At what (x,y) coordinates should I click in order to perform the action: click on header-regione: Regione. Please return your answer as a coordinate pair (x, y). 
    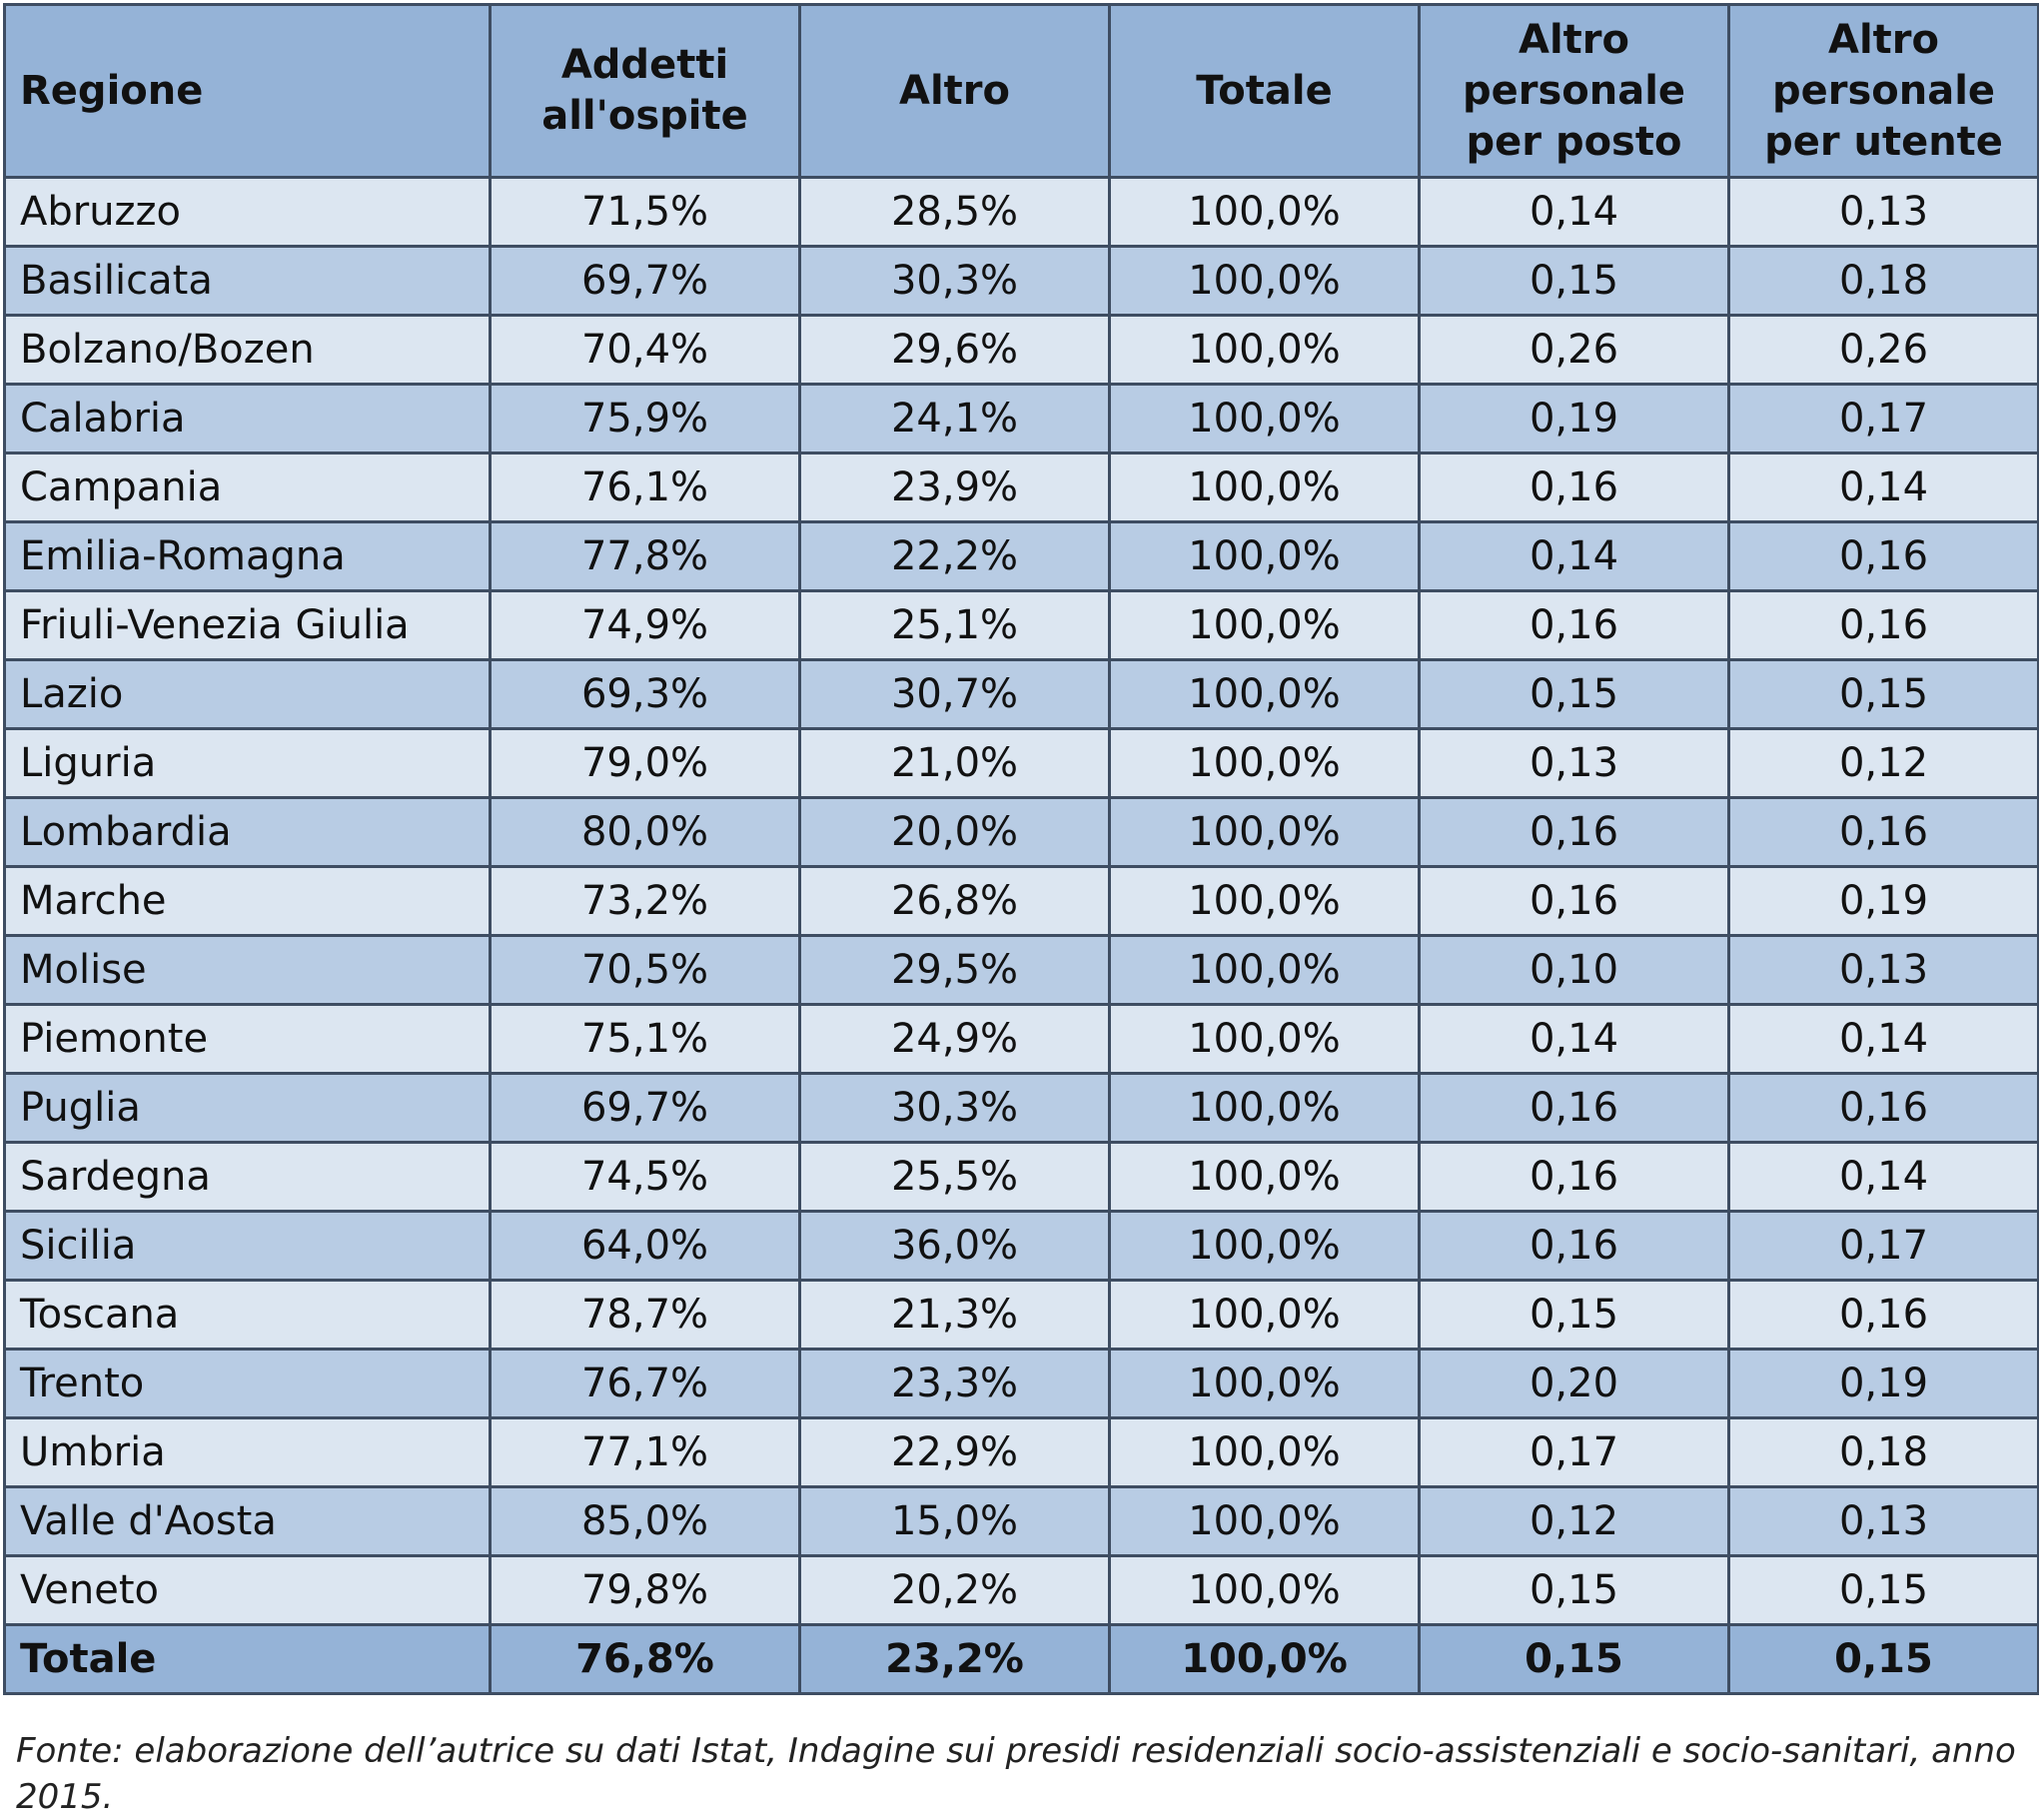
    Looking at the image, I should click on (247, 91).